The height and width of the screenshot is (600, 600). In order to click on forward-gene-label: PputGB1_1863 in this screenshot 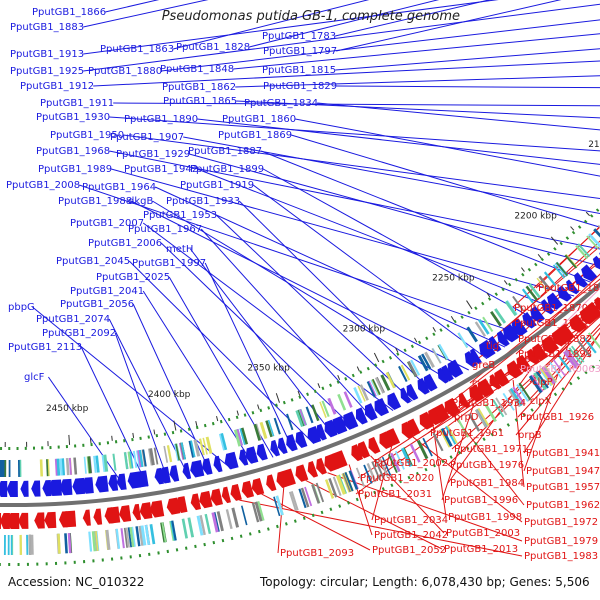, I will do `click(137, 49)`.